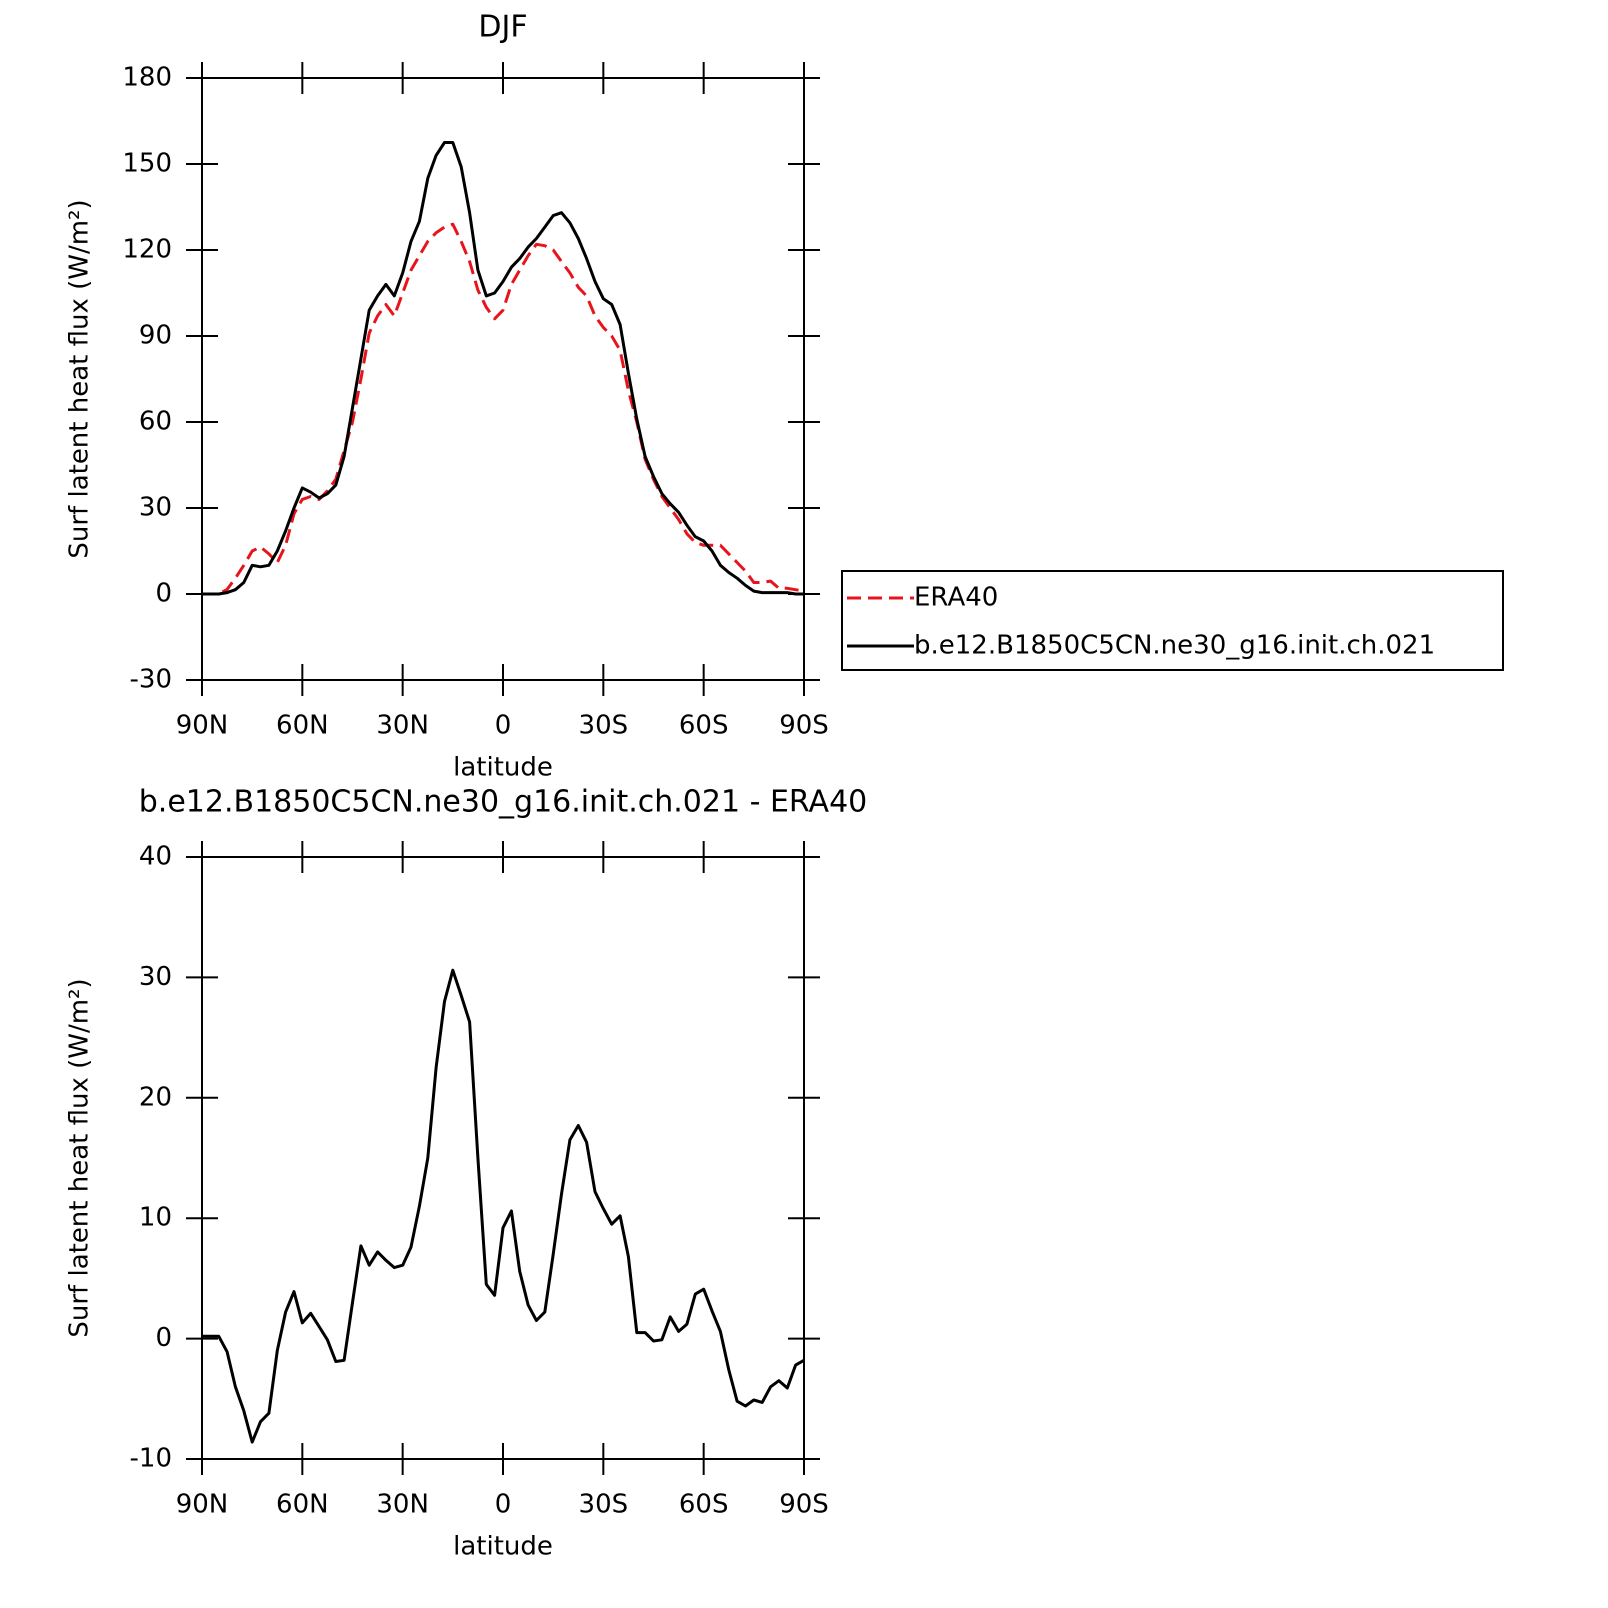 The height and width of the screenshot is (1608, 1608). I want to click on y-tick-label: 40, so click(155, 857).